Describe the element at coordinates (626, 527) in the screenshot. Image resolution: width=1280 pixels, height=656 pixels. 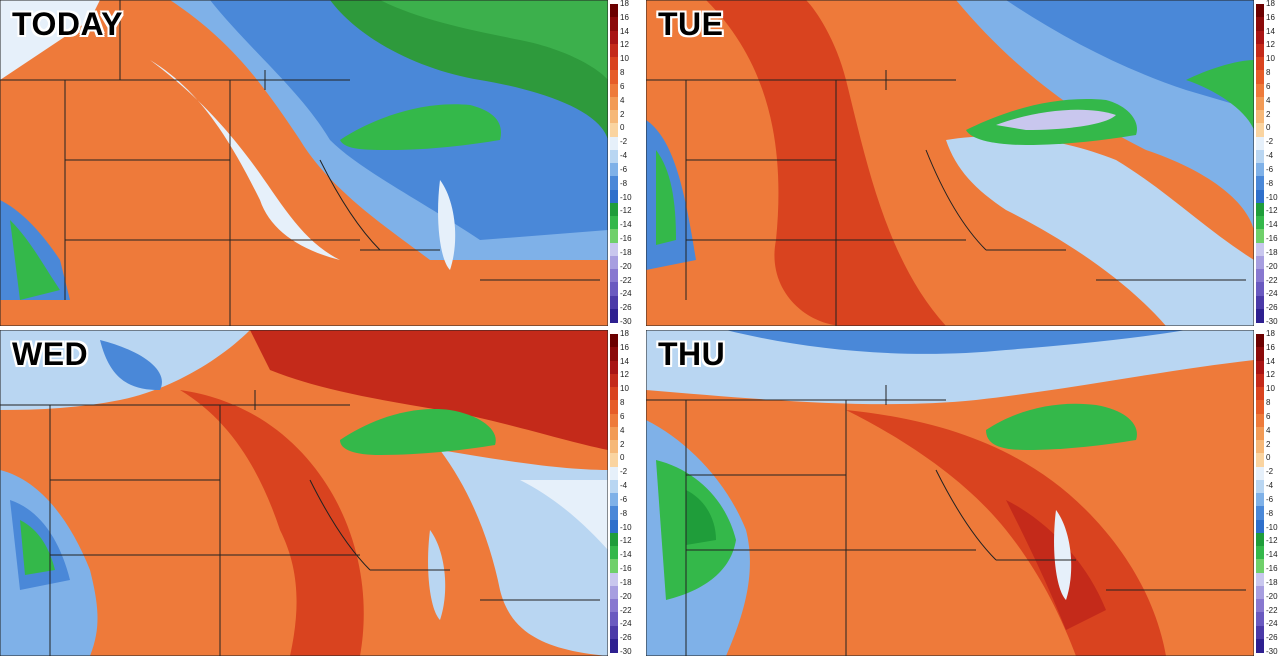
I see `color-scale-tick-label: -10` at that location.